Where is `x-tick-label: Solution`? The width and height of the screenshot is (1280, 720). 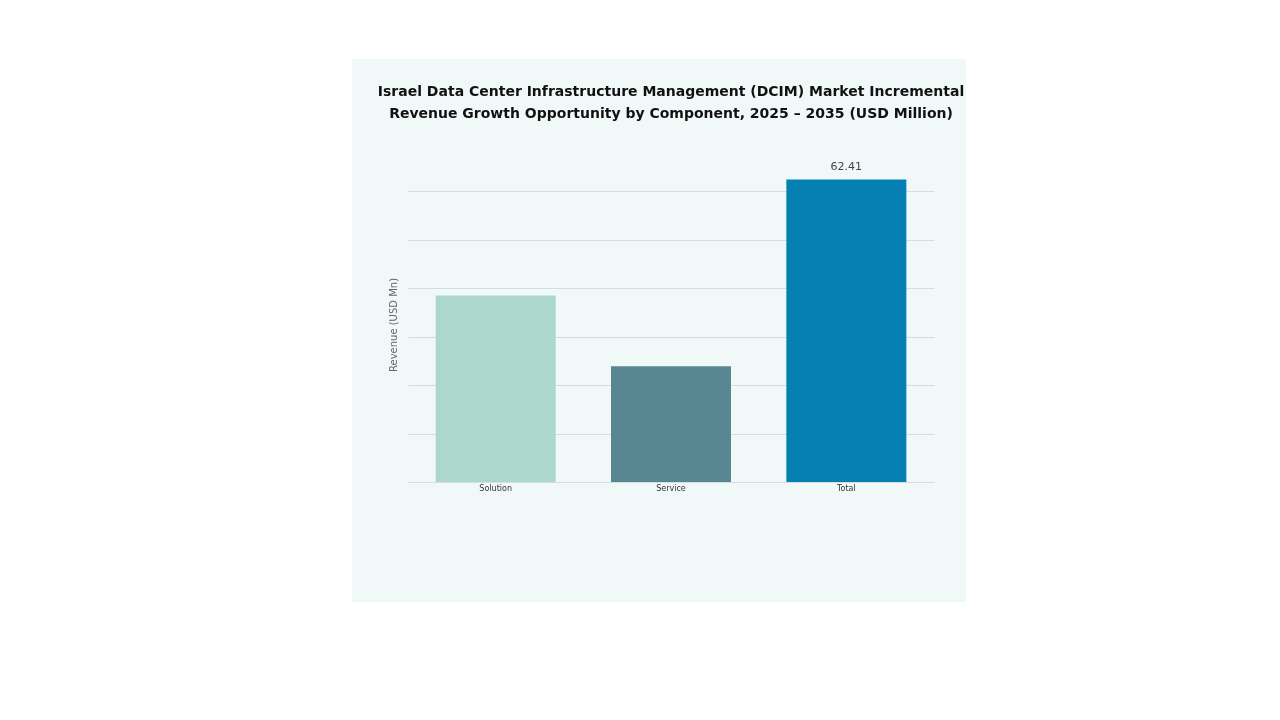
x-tick-label: Solution is located at coordinates (495, 488).